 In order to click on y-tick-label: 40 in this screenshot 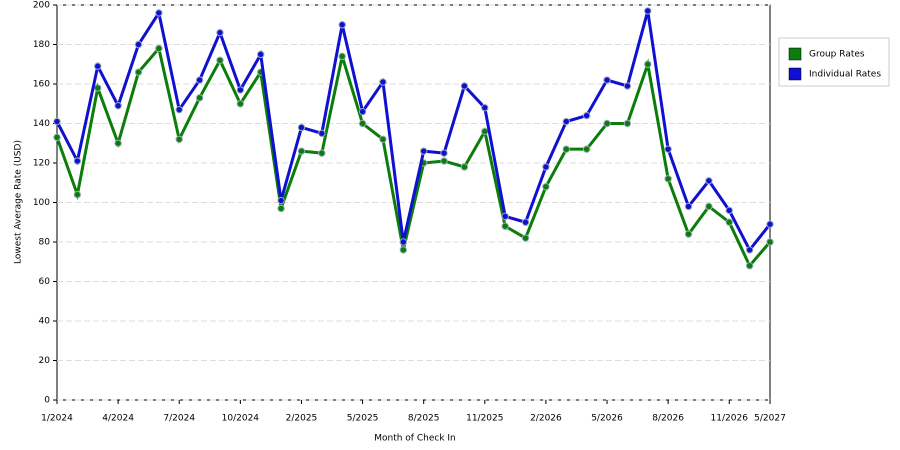, I will do `click(45, 322)`.